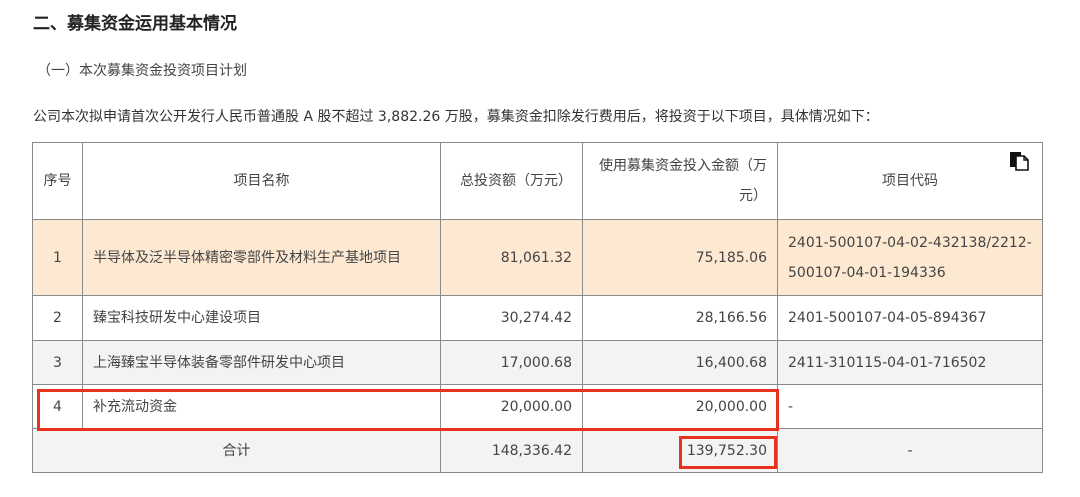  I want to click on header-total: 总投资额（万元）, so click(511, 181).